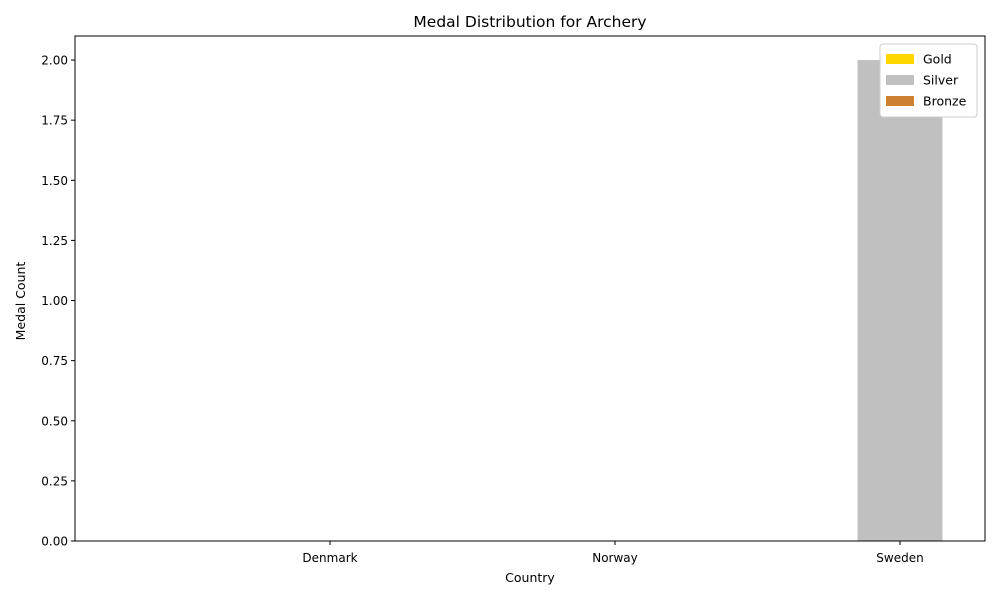 The image size is (1000, 604). What do you see at coordinates (54, 361) in the screenshot?
I see `y-tick-label: 0.75` at bounding box center [54, 361].